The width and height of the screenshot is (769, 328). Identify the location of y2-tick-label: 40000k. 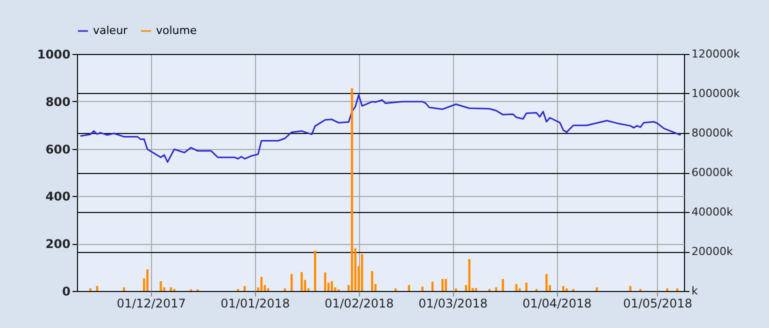
(713, 212).